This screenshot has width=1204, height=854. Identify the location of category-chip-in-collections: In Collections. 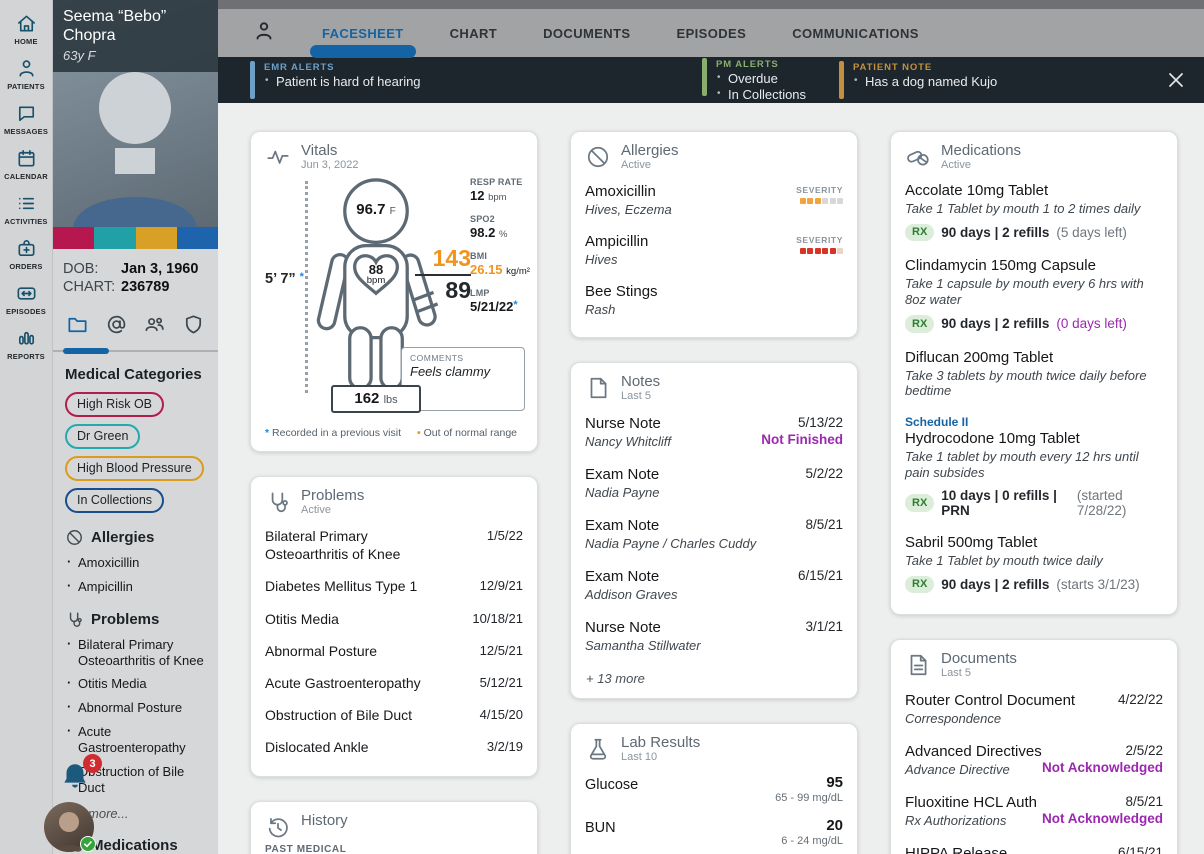
(115, 500).